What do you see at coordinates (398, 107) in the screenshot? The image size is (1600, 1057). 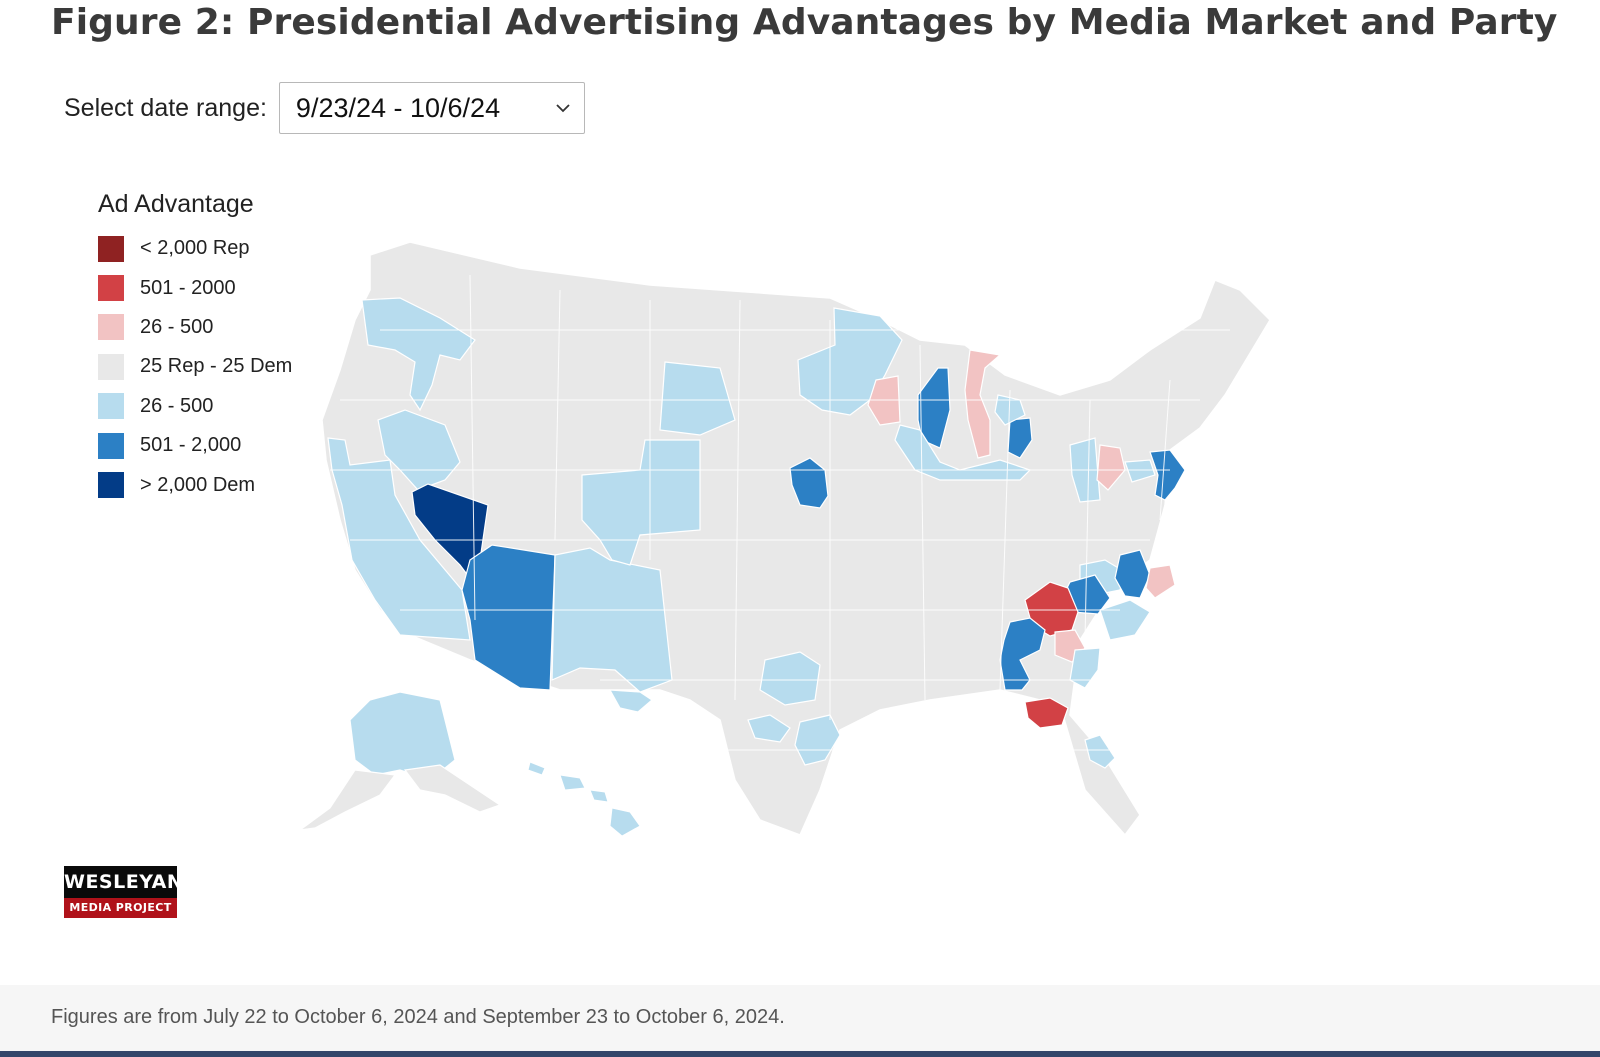 I see `date-range-value: 9/23/24 - 10/6/24` at bounding box center [398, 107].